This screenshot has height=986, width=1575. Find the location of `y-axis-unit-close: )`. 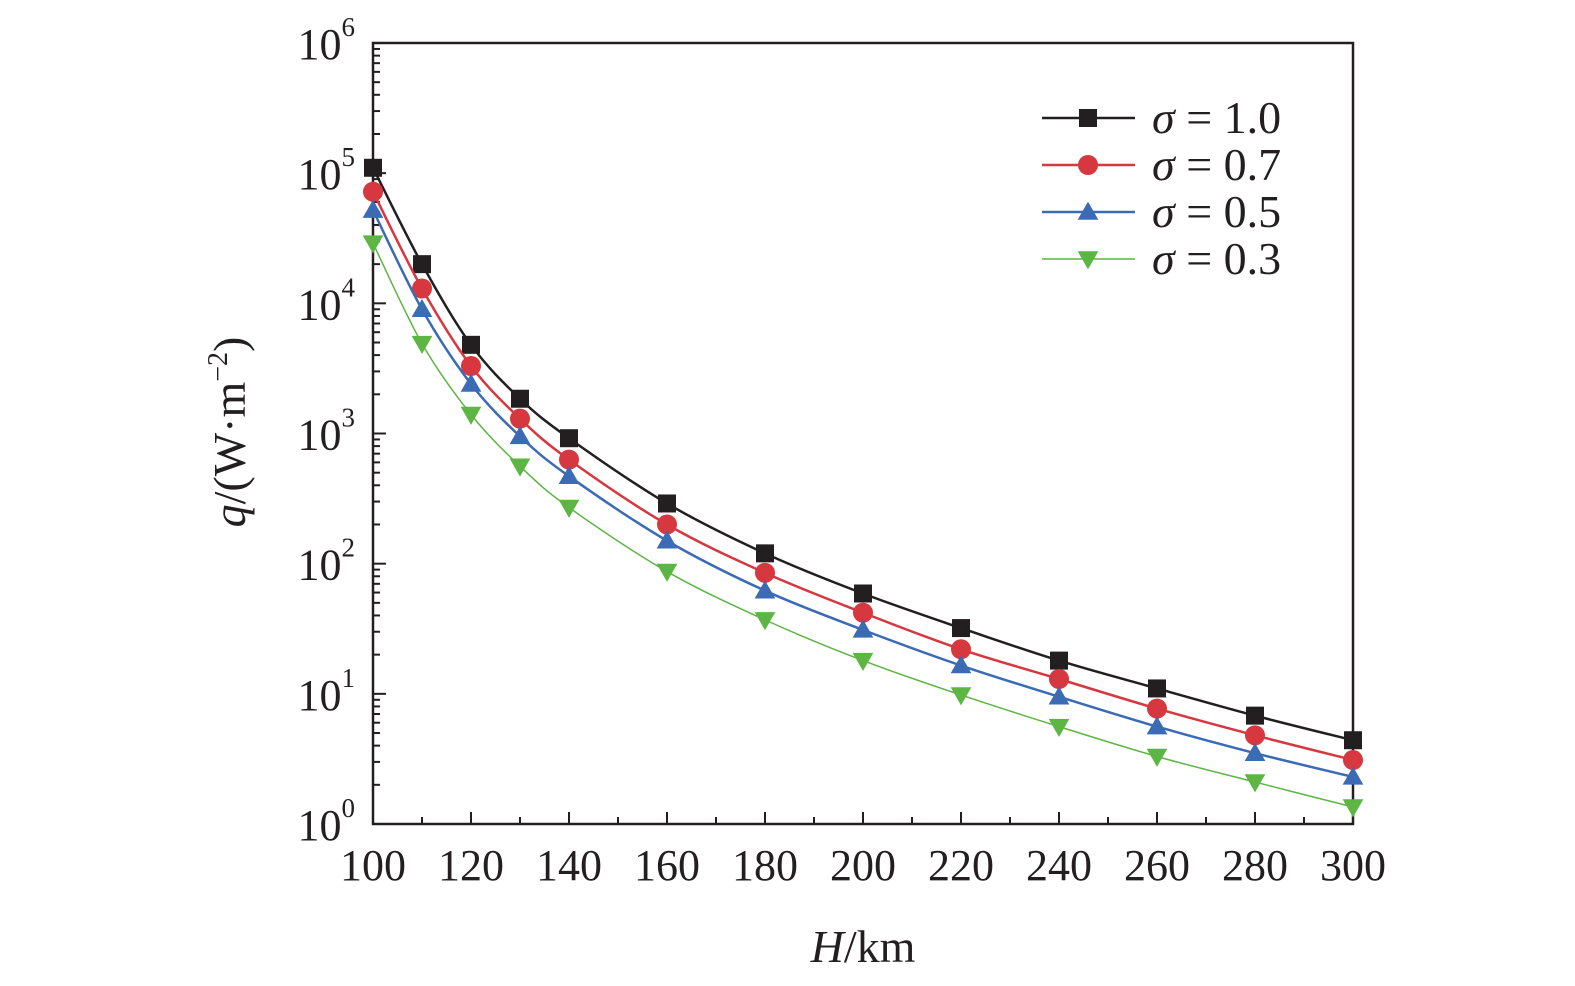

y-axis-unit-close: ) is located at coordinates (229, 344).